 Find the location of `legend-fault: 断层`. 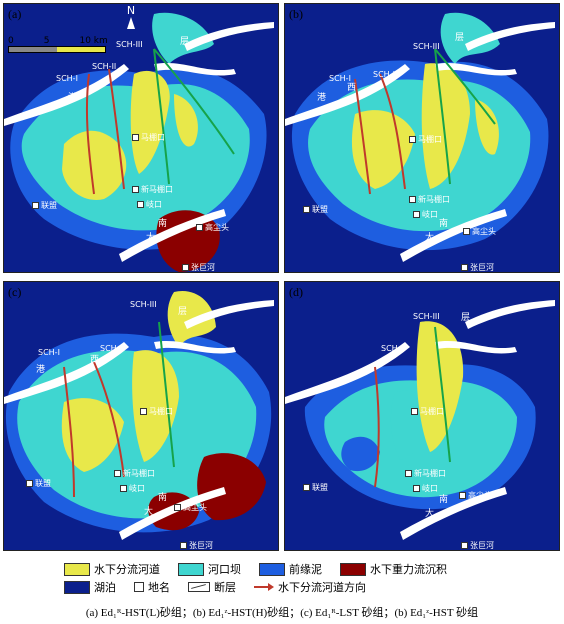

legend-fault: 断层 is located at coordinates (212, 587).